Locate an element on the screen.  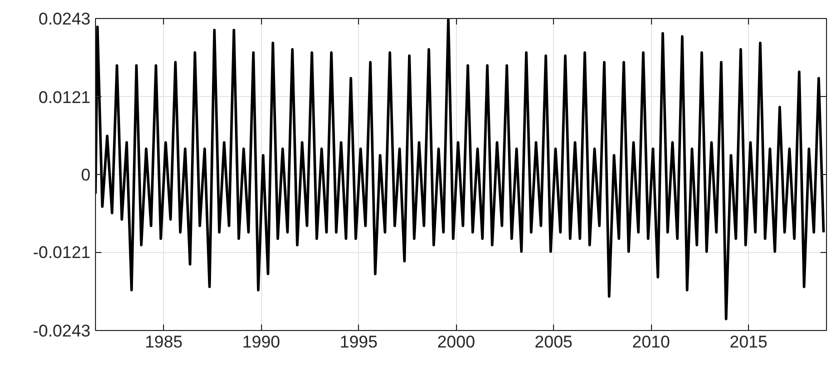
x-tick-label: 1985 is located at coordinates (163, 342).